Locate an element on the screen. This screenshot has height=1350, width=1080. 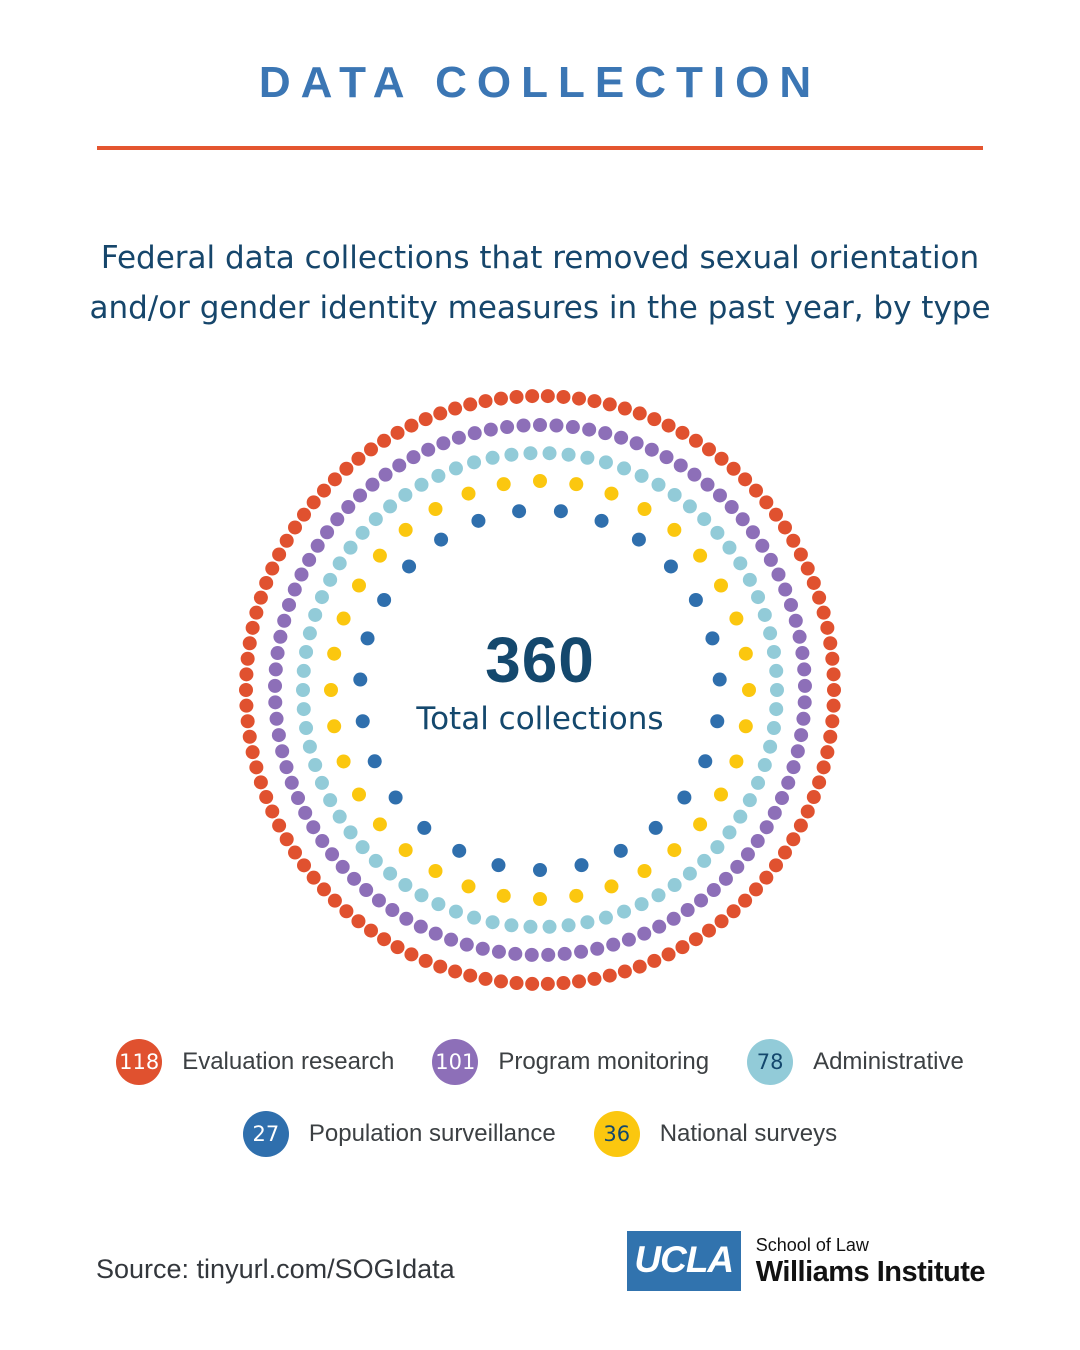
title-divider-line is located at coordinates (540, 148).